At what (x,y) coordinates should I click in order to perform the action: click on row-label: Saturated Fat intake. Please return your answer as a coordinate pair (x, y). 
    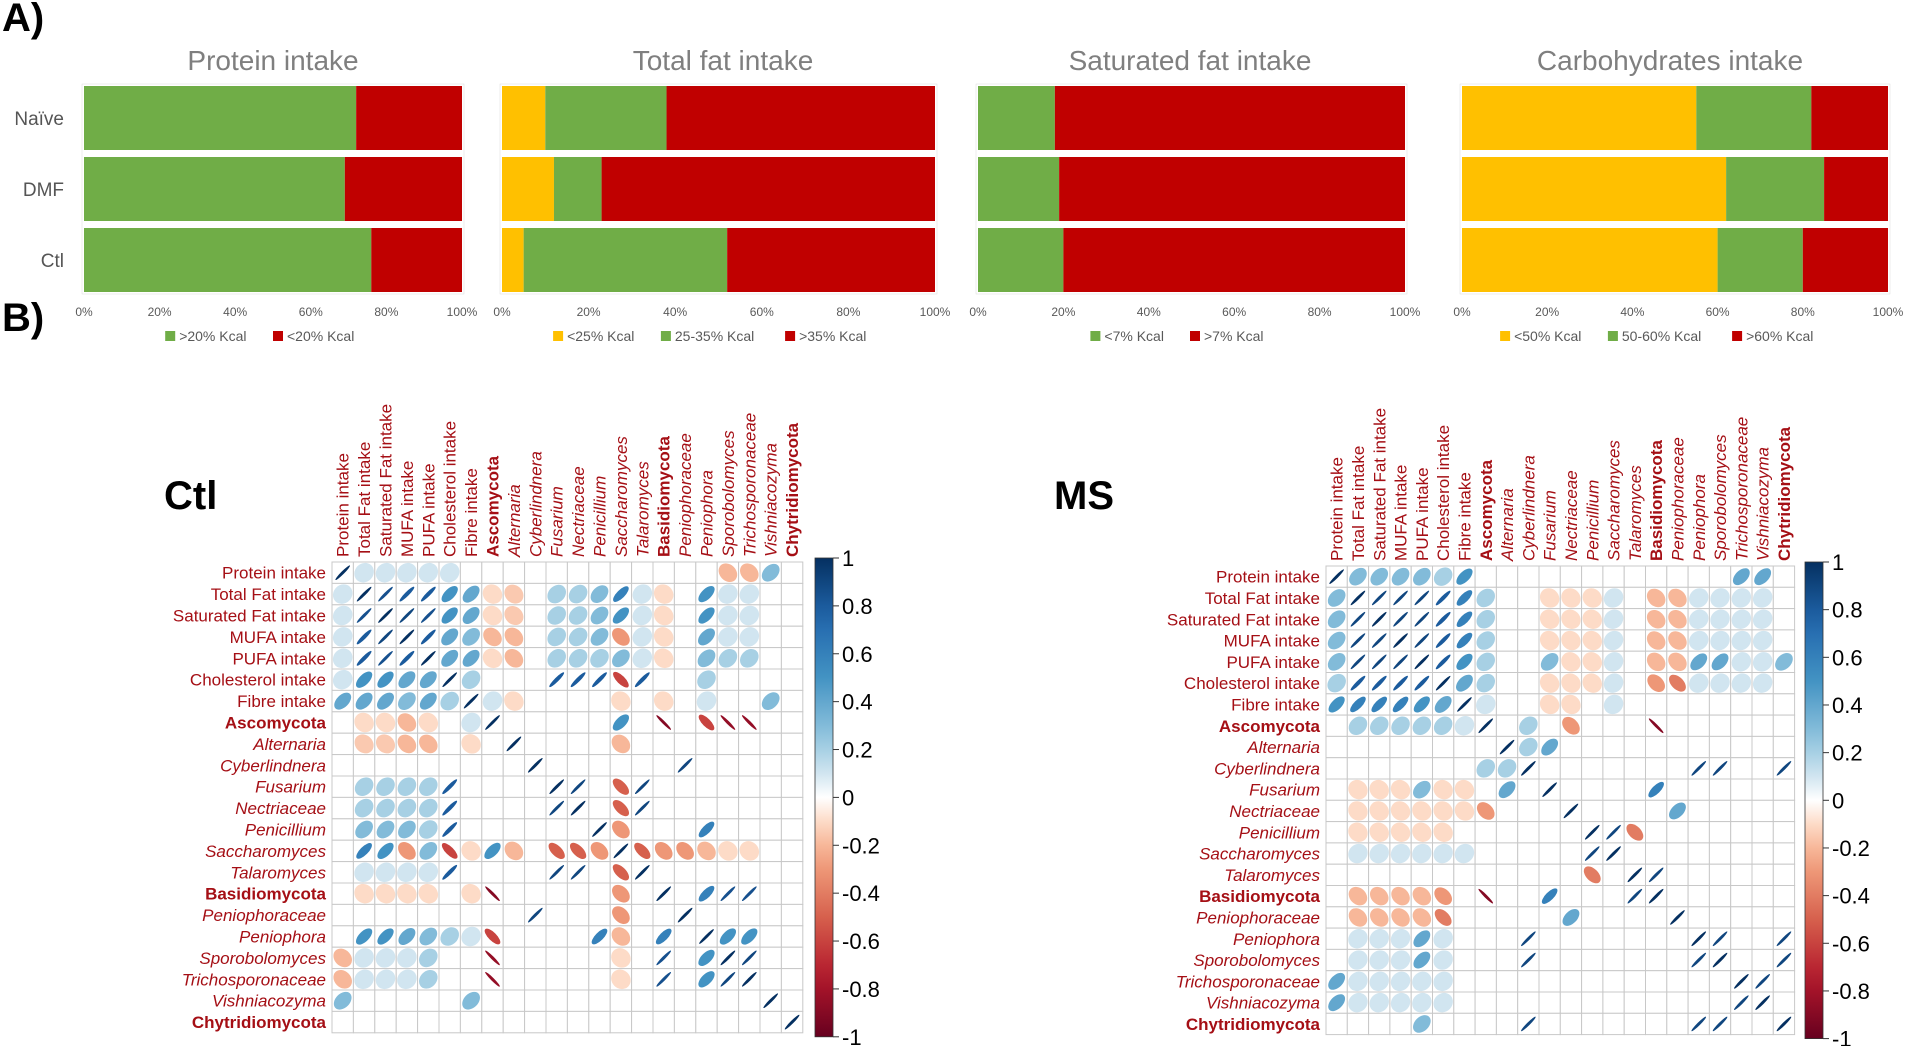
    Looking at the image, I should click on (1243, 619).